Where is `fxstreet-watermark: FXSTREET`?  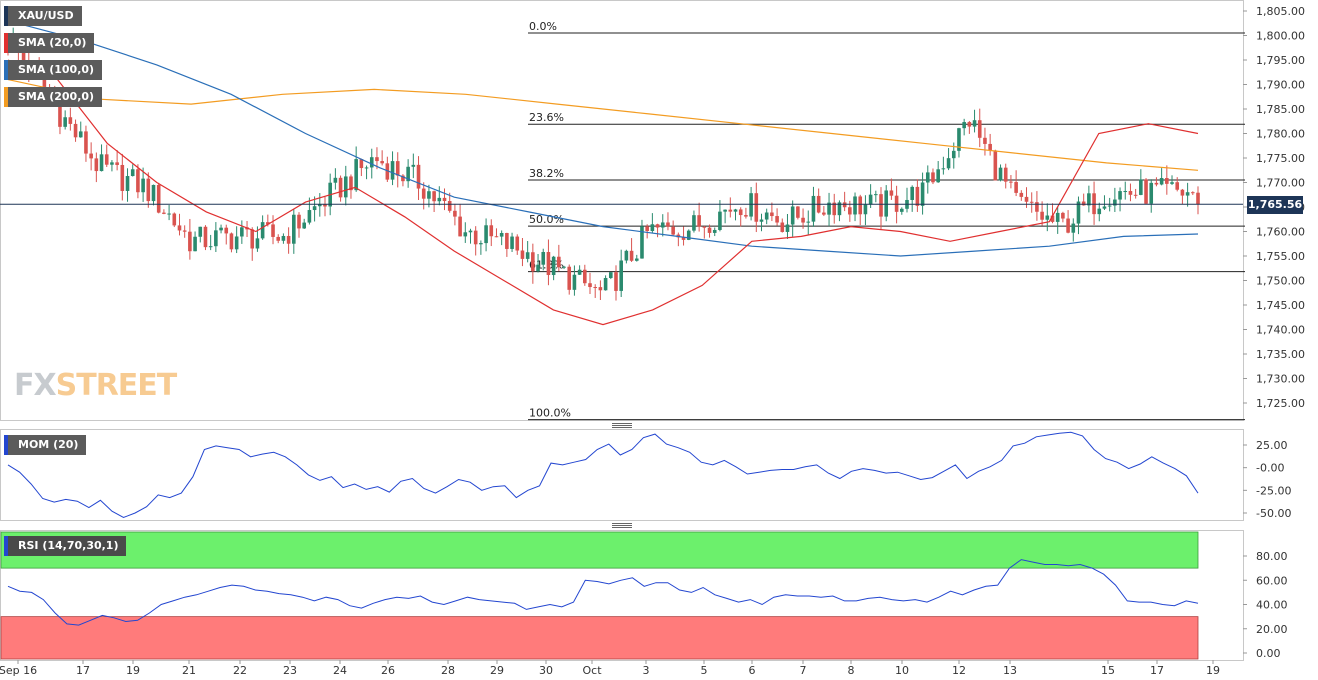 fxstreet-watermark: FXSTREET is located at coordinates (95, 385).